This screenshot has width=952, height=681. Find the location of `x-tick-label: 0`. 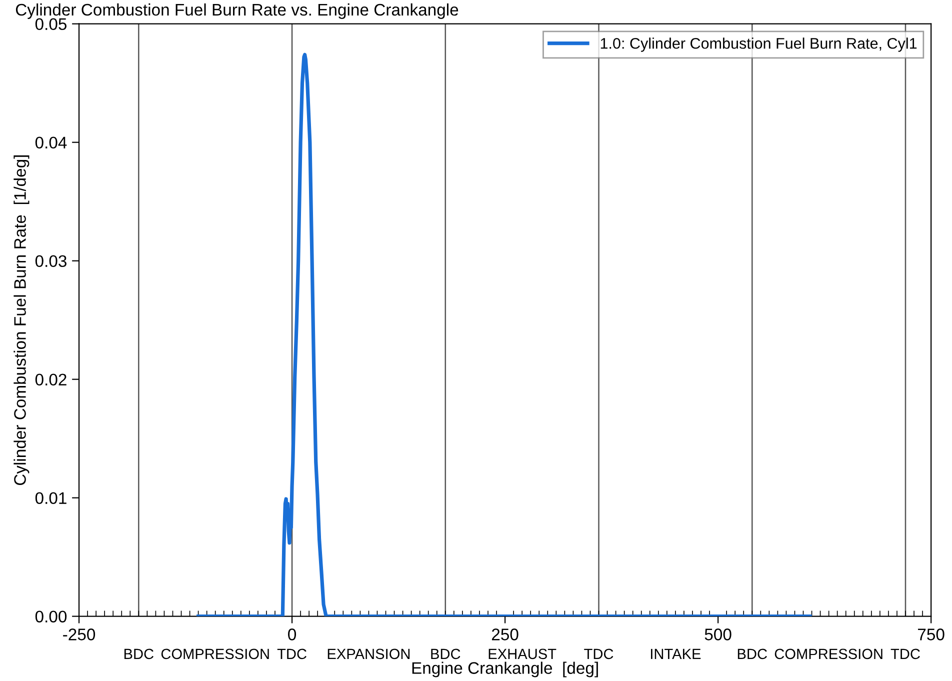

x-tick-label: 0 is located at coordinates (292, 634).